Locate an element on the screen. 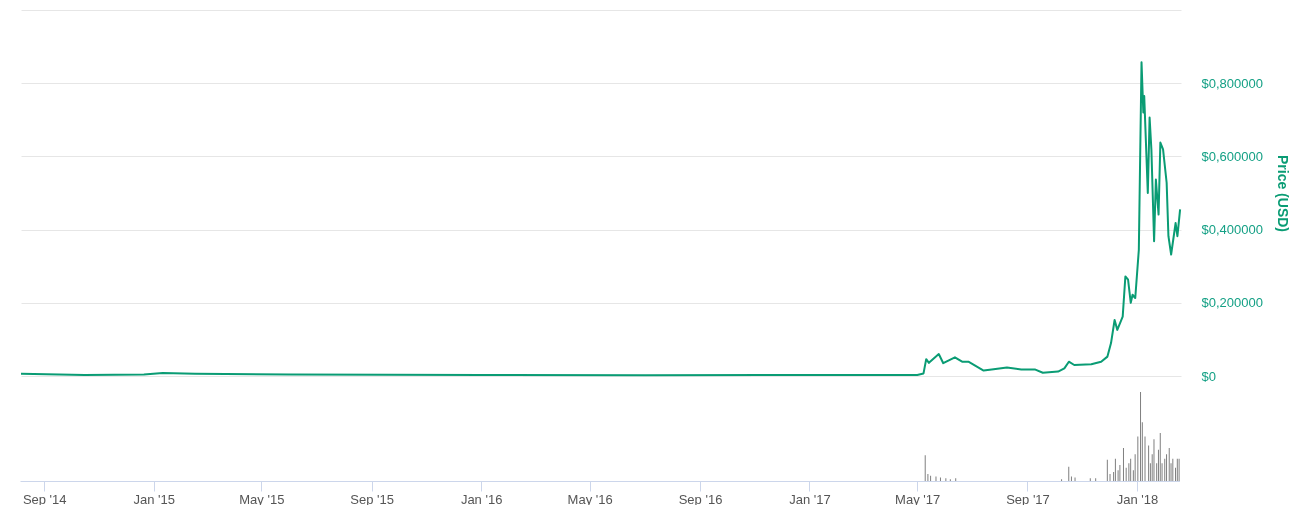  x-tick-label: Jan '17 is located at coordinates (810, 498).